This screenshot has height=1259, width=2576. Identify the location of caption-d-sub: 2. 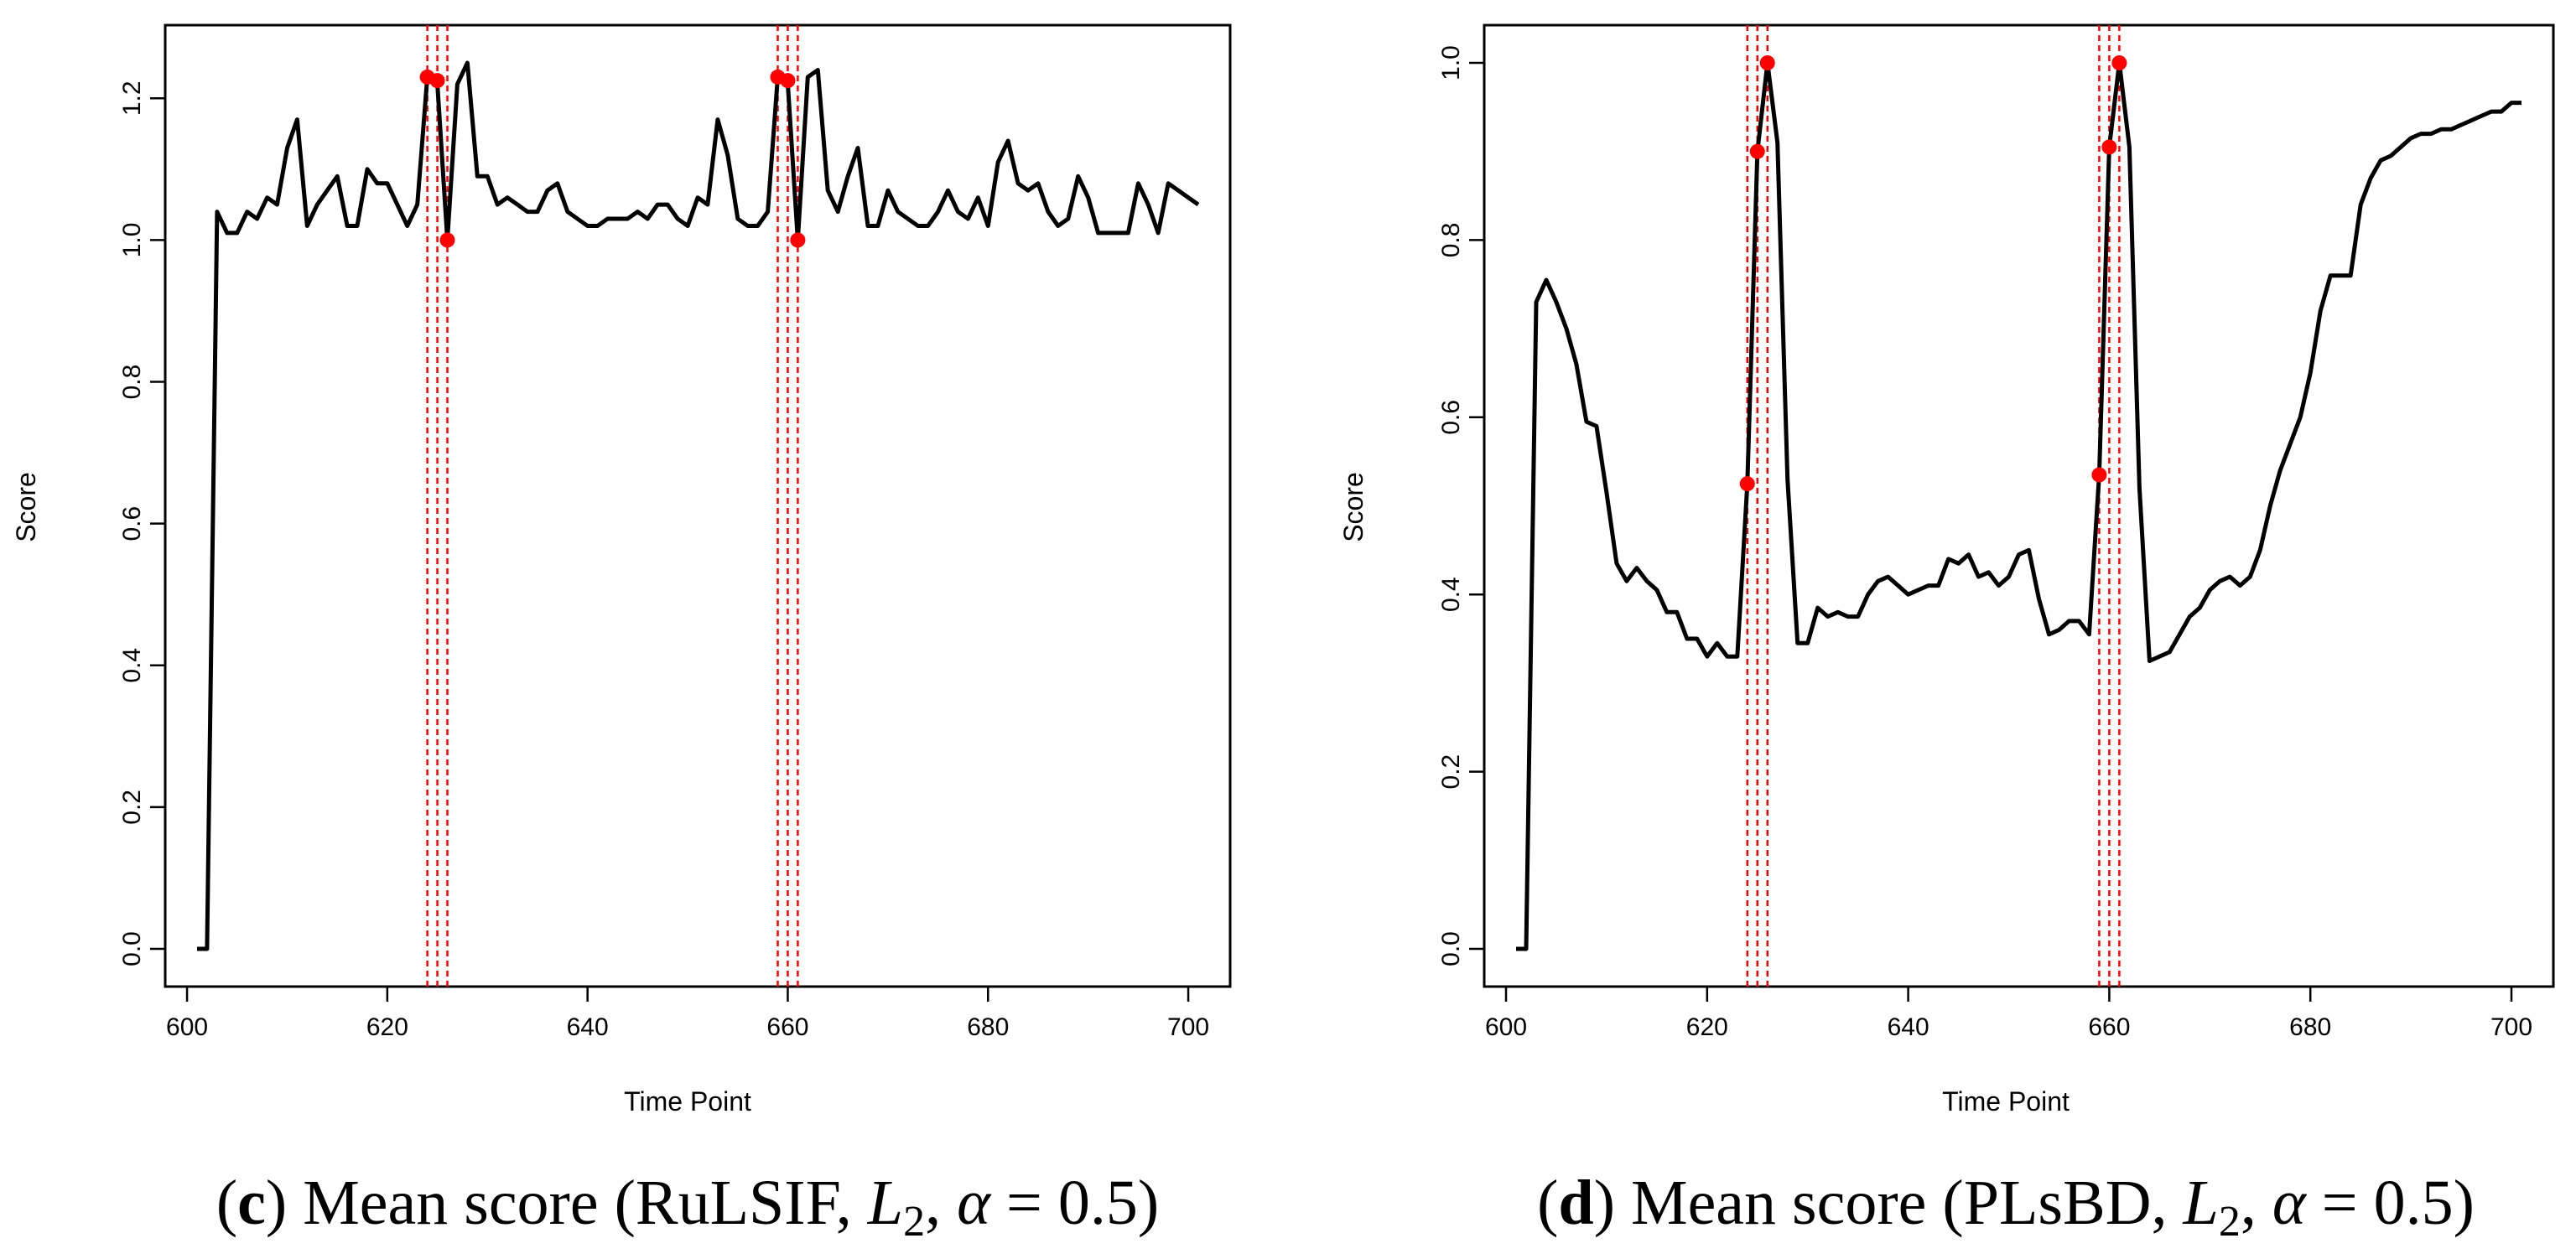
(2230, 1222).